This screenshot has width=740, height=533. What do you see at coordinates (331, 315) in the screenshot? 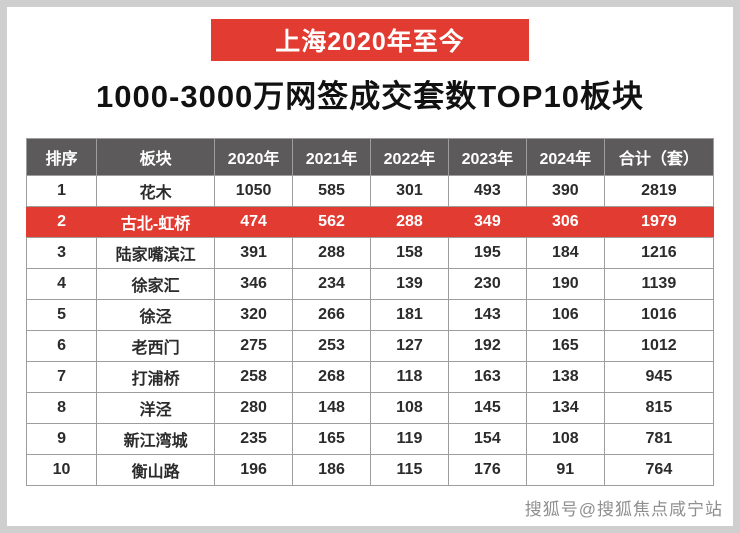
I see `table-cell: 266` at bounding box center [331, 315].